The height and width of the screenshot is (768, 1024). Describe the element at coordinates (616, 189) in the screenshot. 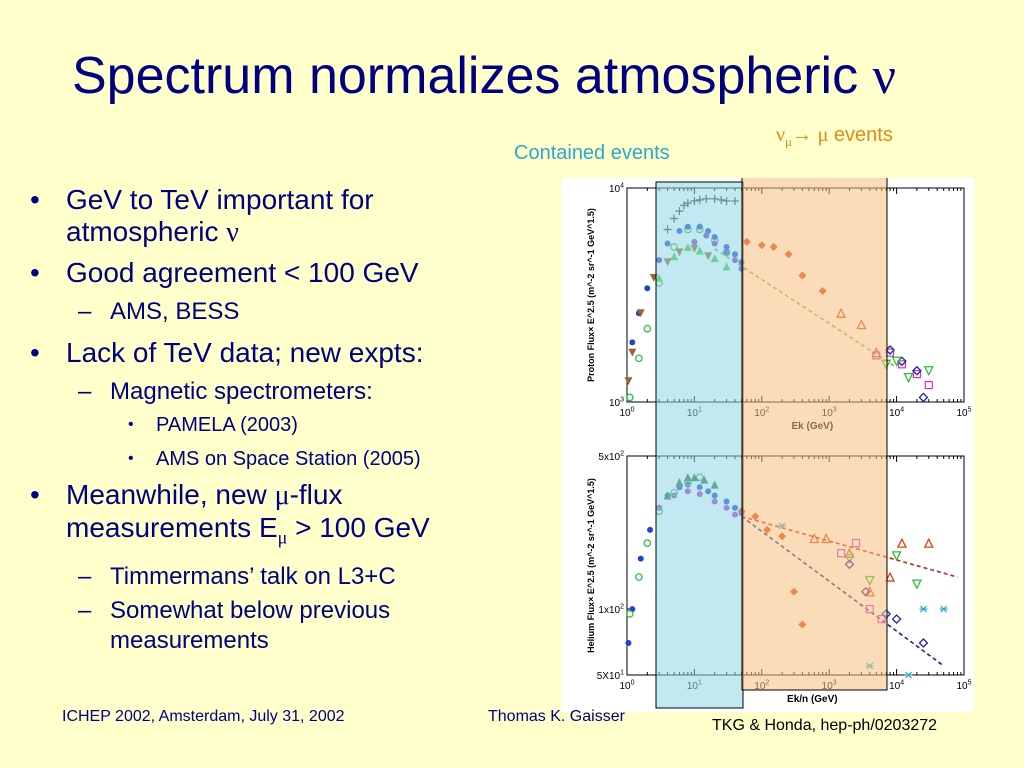

I see `y-tick-label: 10⁴` at that location.